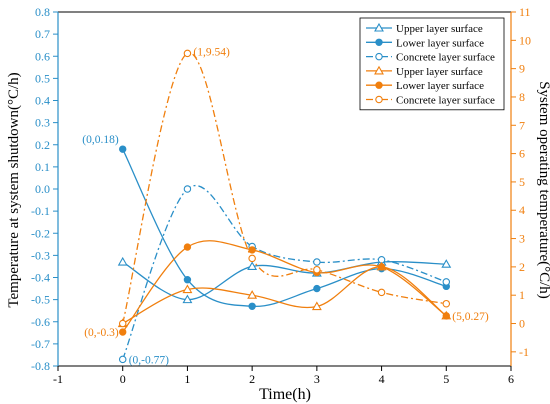 The width and height of the screenshot is (550, 404). What do you see at coordinates (187, 379) in the screenshot?
I see `x-tick-label: 1` at bounding box center [187, 379].